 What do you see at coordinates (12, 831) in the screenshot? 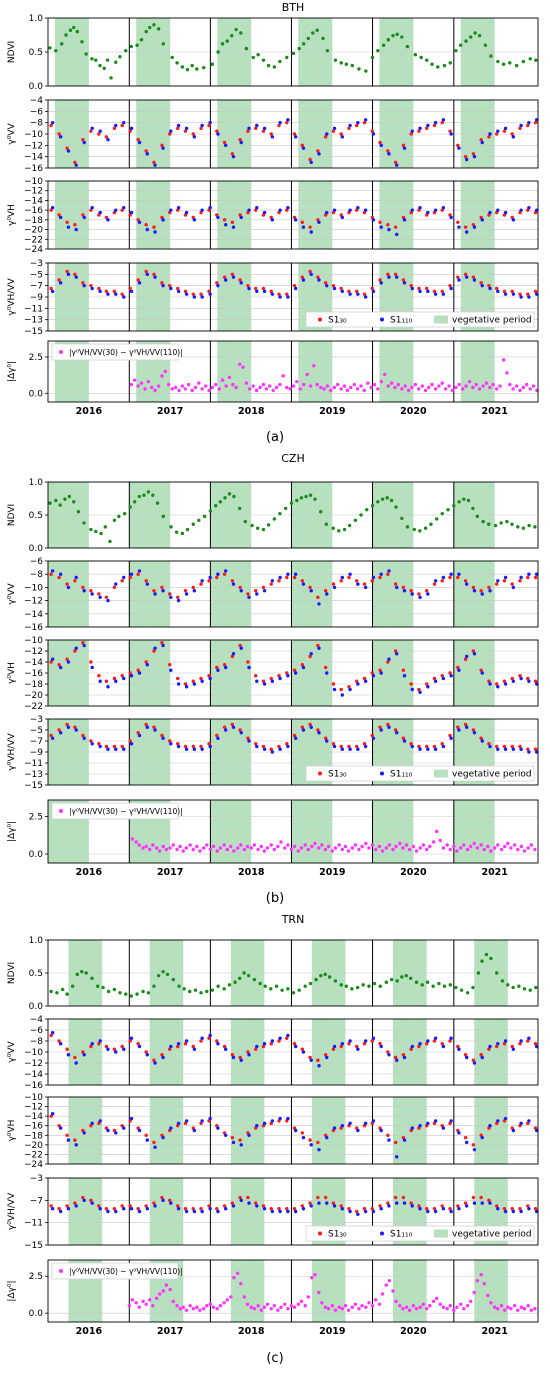
I see `y-axis-label: |Δγ⁰|` at bounding box center [12, 831].